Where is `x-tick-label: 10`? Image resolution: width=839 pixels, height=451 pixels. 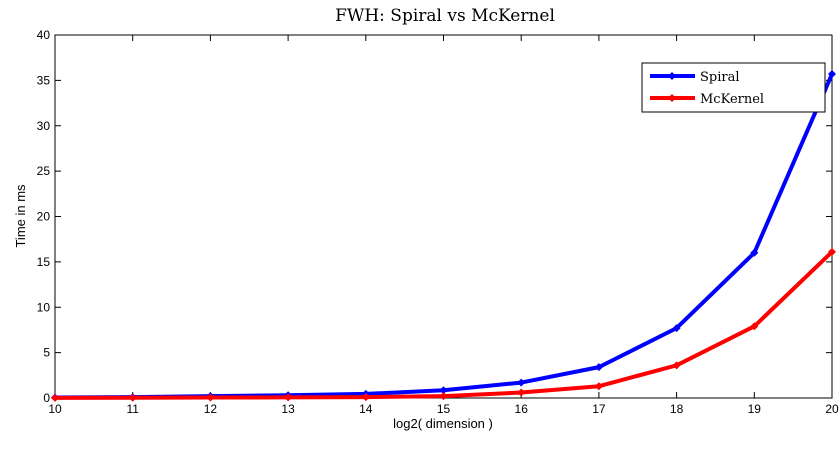
x-tick-label: 10 is located at coordinates (55, 409).